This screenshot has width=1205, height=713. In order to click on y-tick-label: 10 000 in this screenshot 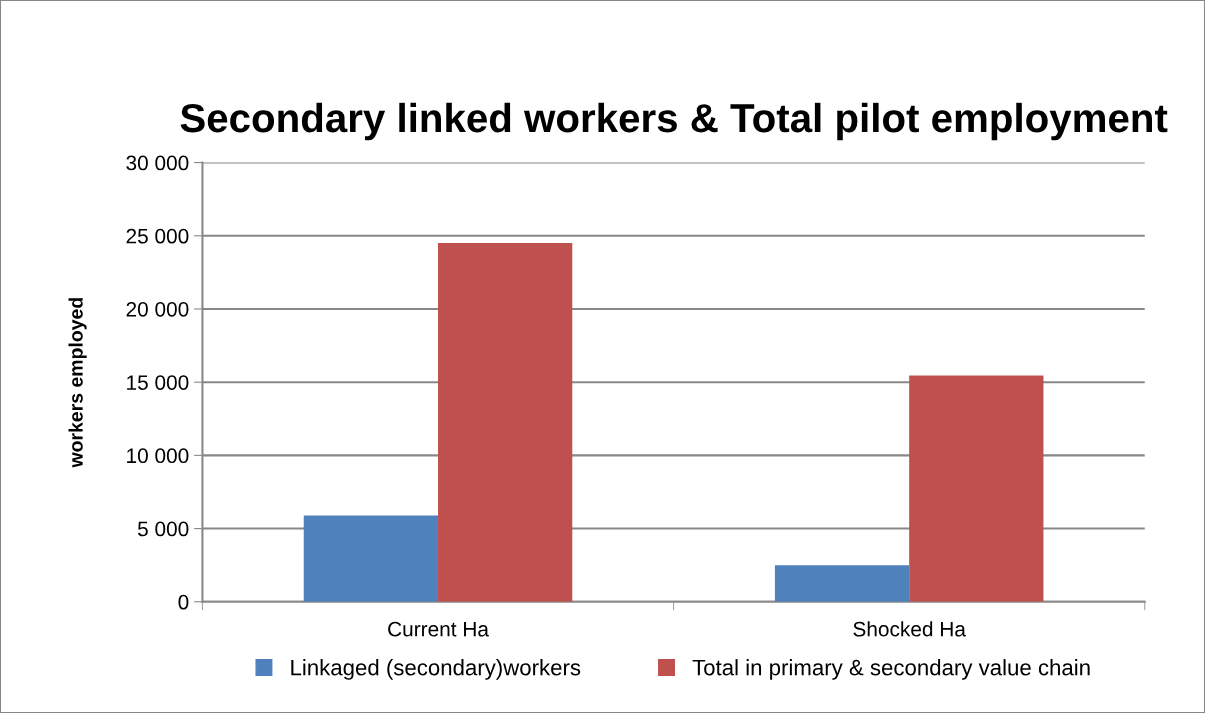, I will do `click(158, 456)`.